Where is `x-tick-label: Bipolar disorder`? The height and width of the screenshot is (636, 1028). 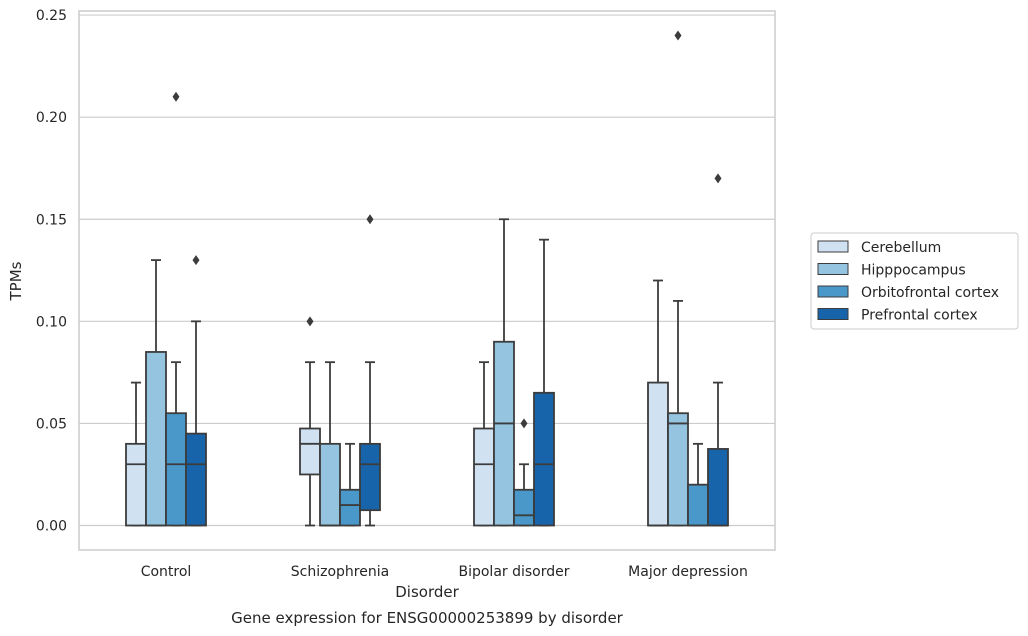 x-tick-label: Bipolar disorder is located at coordinates (513, 572).